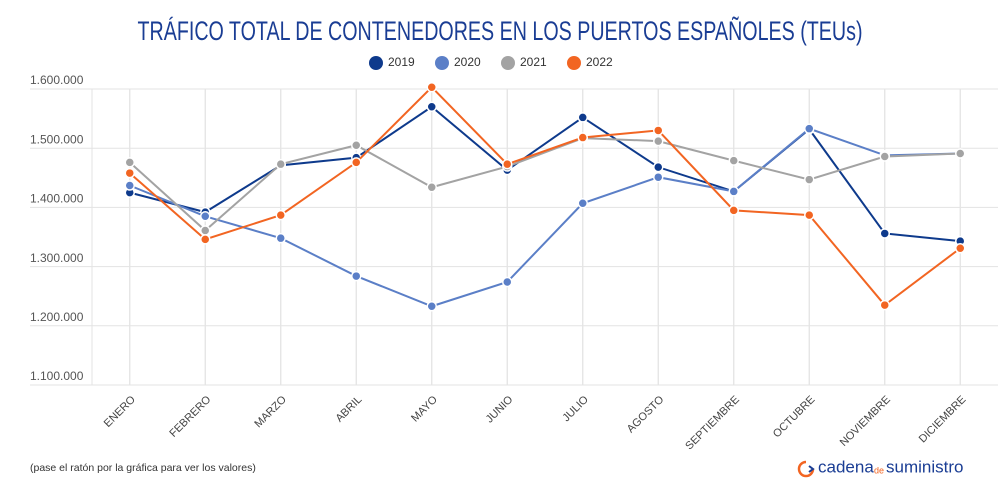  I want to click on x-tick-label: ENERO, so click(120, 411).